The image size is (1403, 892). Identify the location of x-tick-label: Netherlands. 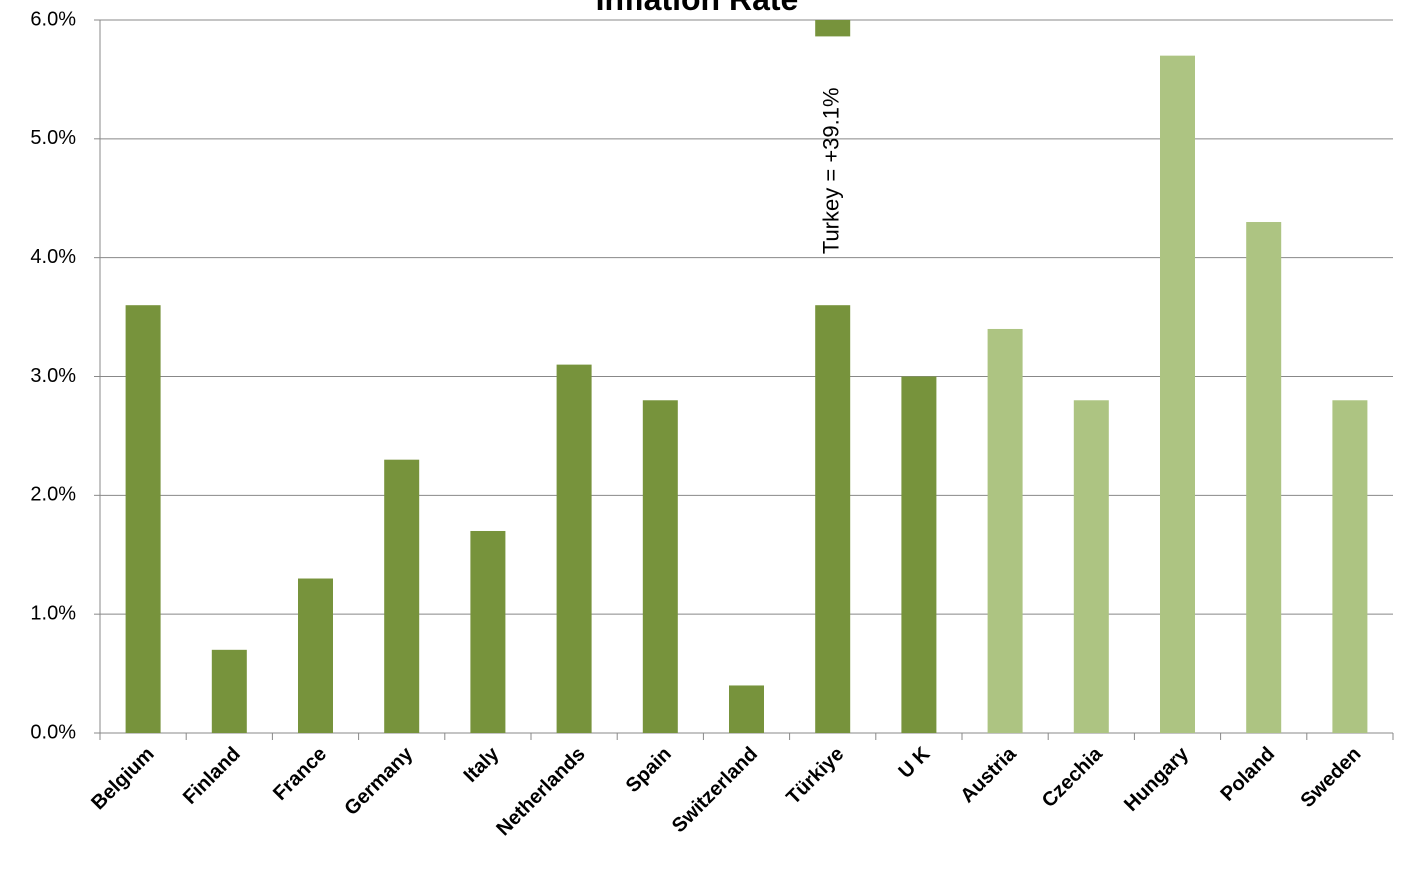
(540, 791).